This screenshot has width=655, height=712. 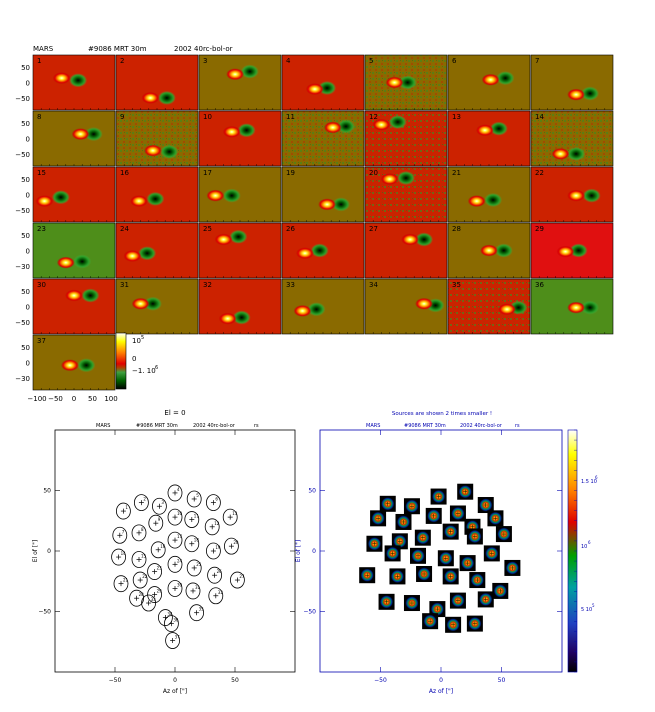 I want to click on beam-positions-axes: −50 0 50 50 0 −50, so click(x=166, y=557).